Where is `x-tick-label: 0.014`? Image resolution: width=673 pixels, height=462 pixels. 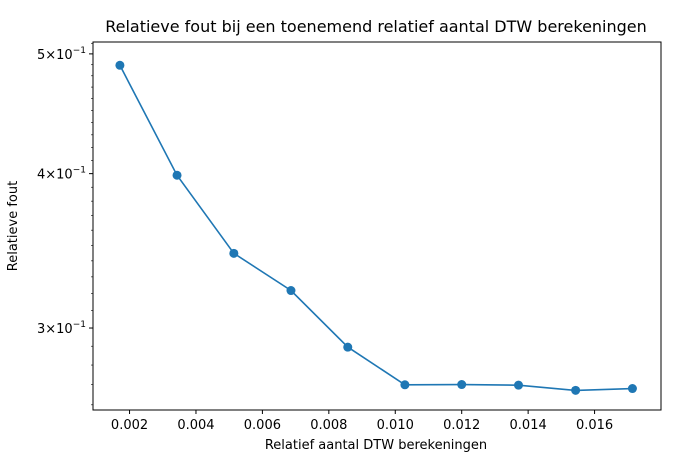 x-tick-label: 0.014 is located at coordinates (528, 425).